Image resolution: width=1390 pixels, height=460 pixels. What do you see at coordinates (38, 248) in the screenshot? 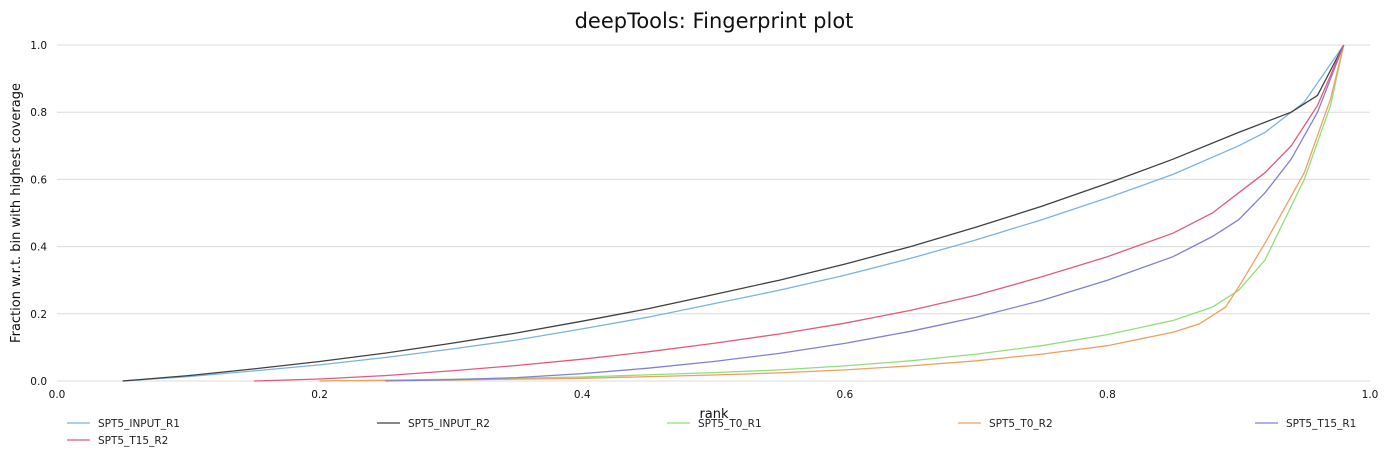
I see `y-tick-label: 0.4` at bounding box center [38, 248].